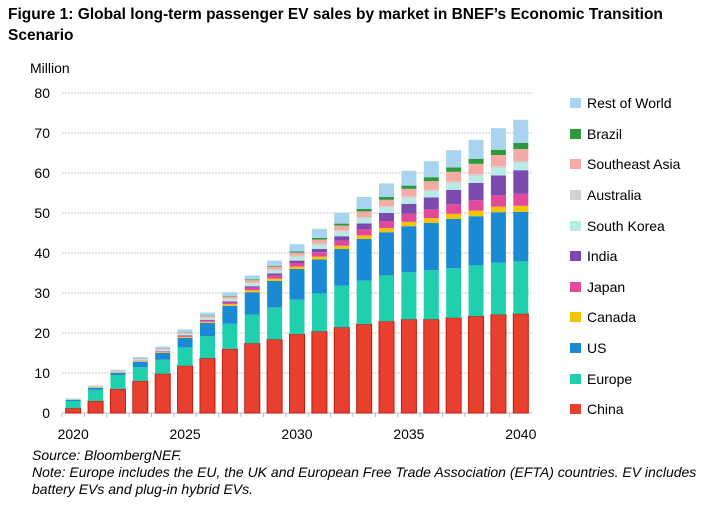  Describe the element at coordinates (50, 68) in the screenshot. I see `y-axis-unit-label: Million` at that location.